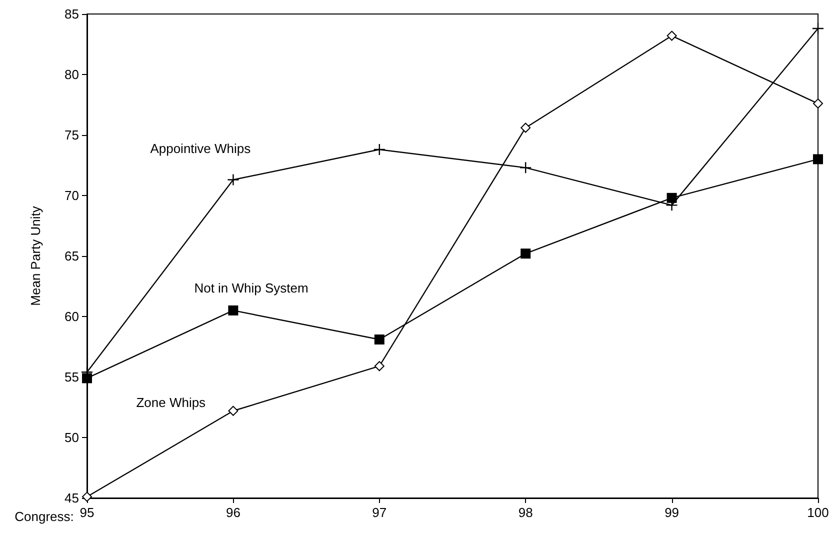 The width and height of the screenshot is (834, 538). What do you see at coordinates (201, 148) in the screenshot?
I see `series-label: Appointive Whips` at bounding box center [201, 148].